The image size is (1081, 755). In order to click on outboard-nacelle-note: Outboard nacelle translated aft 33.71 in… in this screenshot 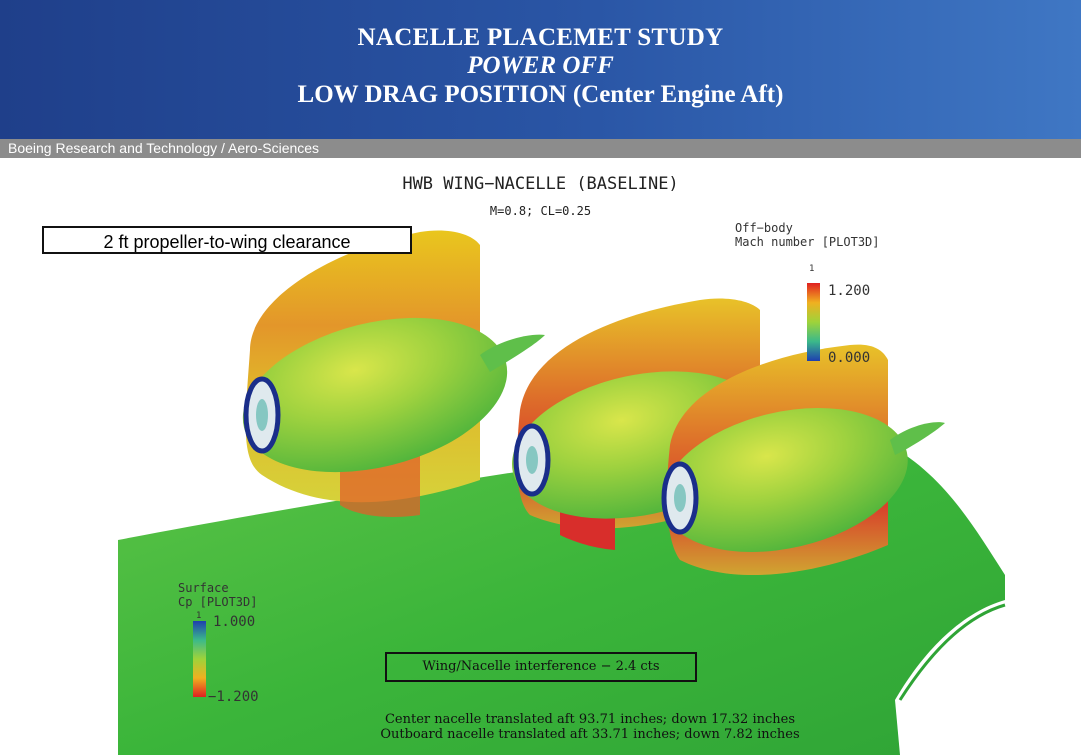, I will do `click(590, 734)`.